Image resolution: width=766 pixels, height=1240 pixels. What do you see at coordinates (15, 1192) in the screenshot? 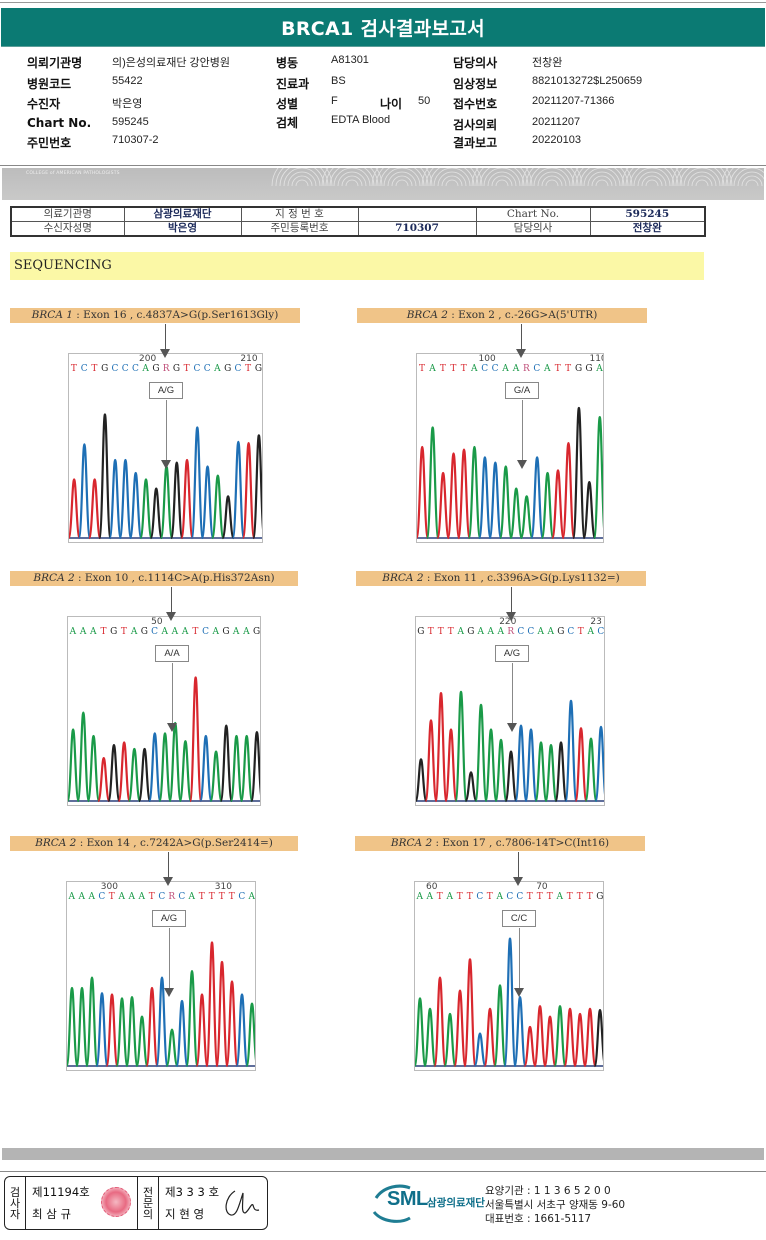
I see `label-char: 검` at bounding box center [15, 1192].